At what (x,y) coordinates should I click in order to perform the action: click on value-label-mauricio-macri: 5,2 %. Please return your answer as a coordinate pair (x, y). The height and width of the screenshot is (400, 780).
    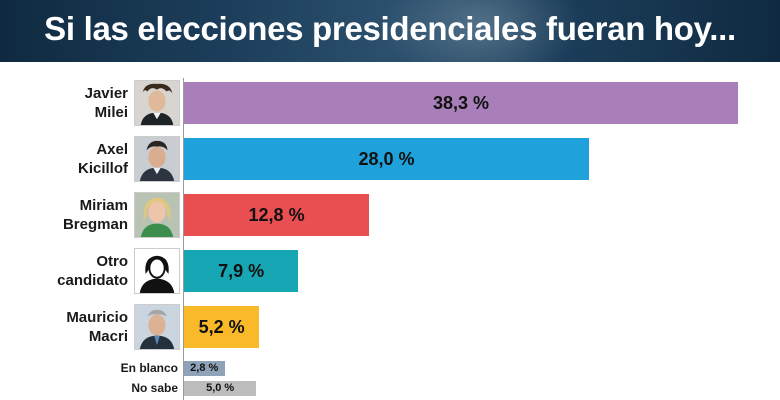
    Looking at the image, I should click on (221, 326).